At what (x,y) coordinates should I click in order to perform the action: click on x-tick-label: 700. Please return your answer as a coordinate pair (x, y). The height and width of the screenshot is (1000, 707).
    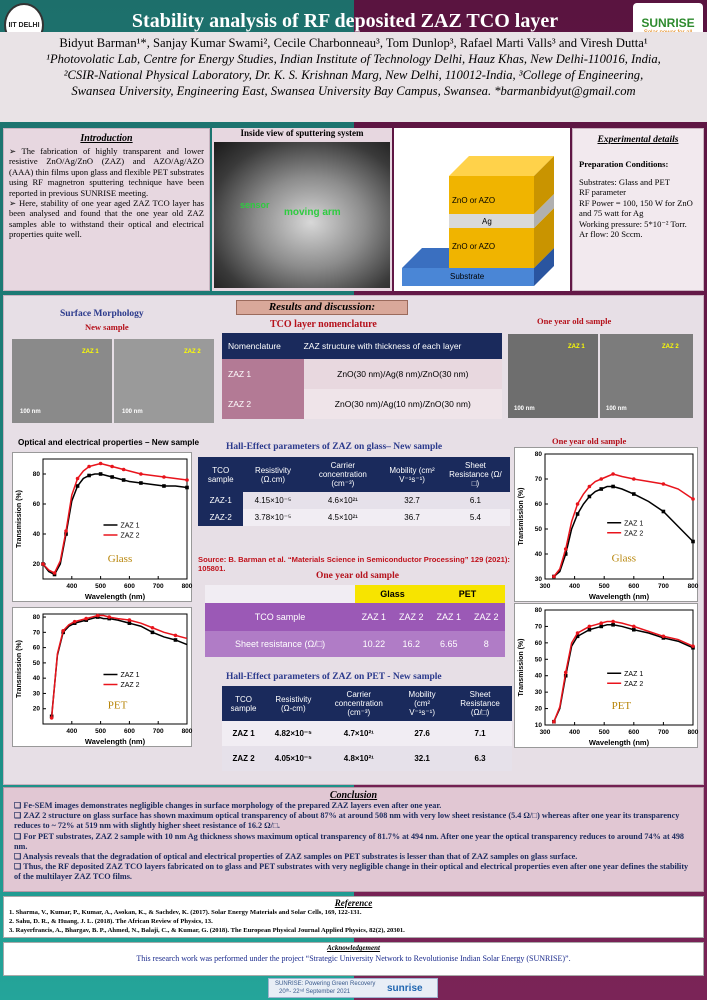
    Looking at the image, I should click on (663, 732).